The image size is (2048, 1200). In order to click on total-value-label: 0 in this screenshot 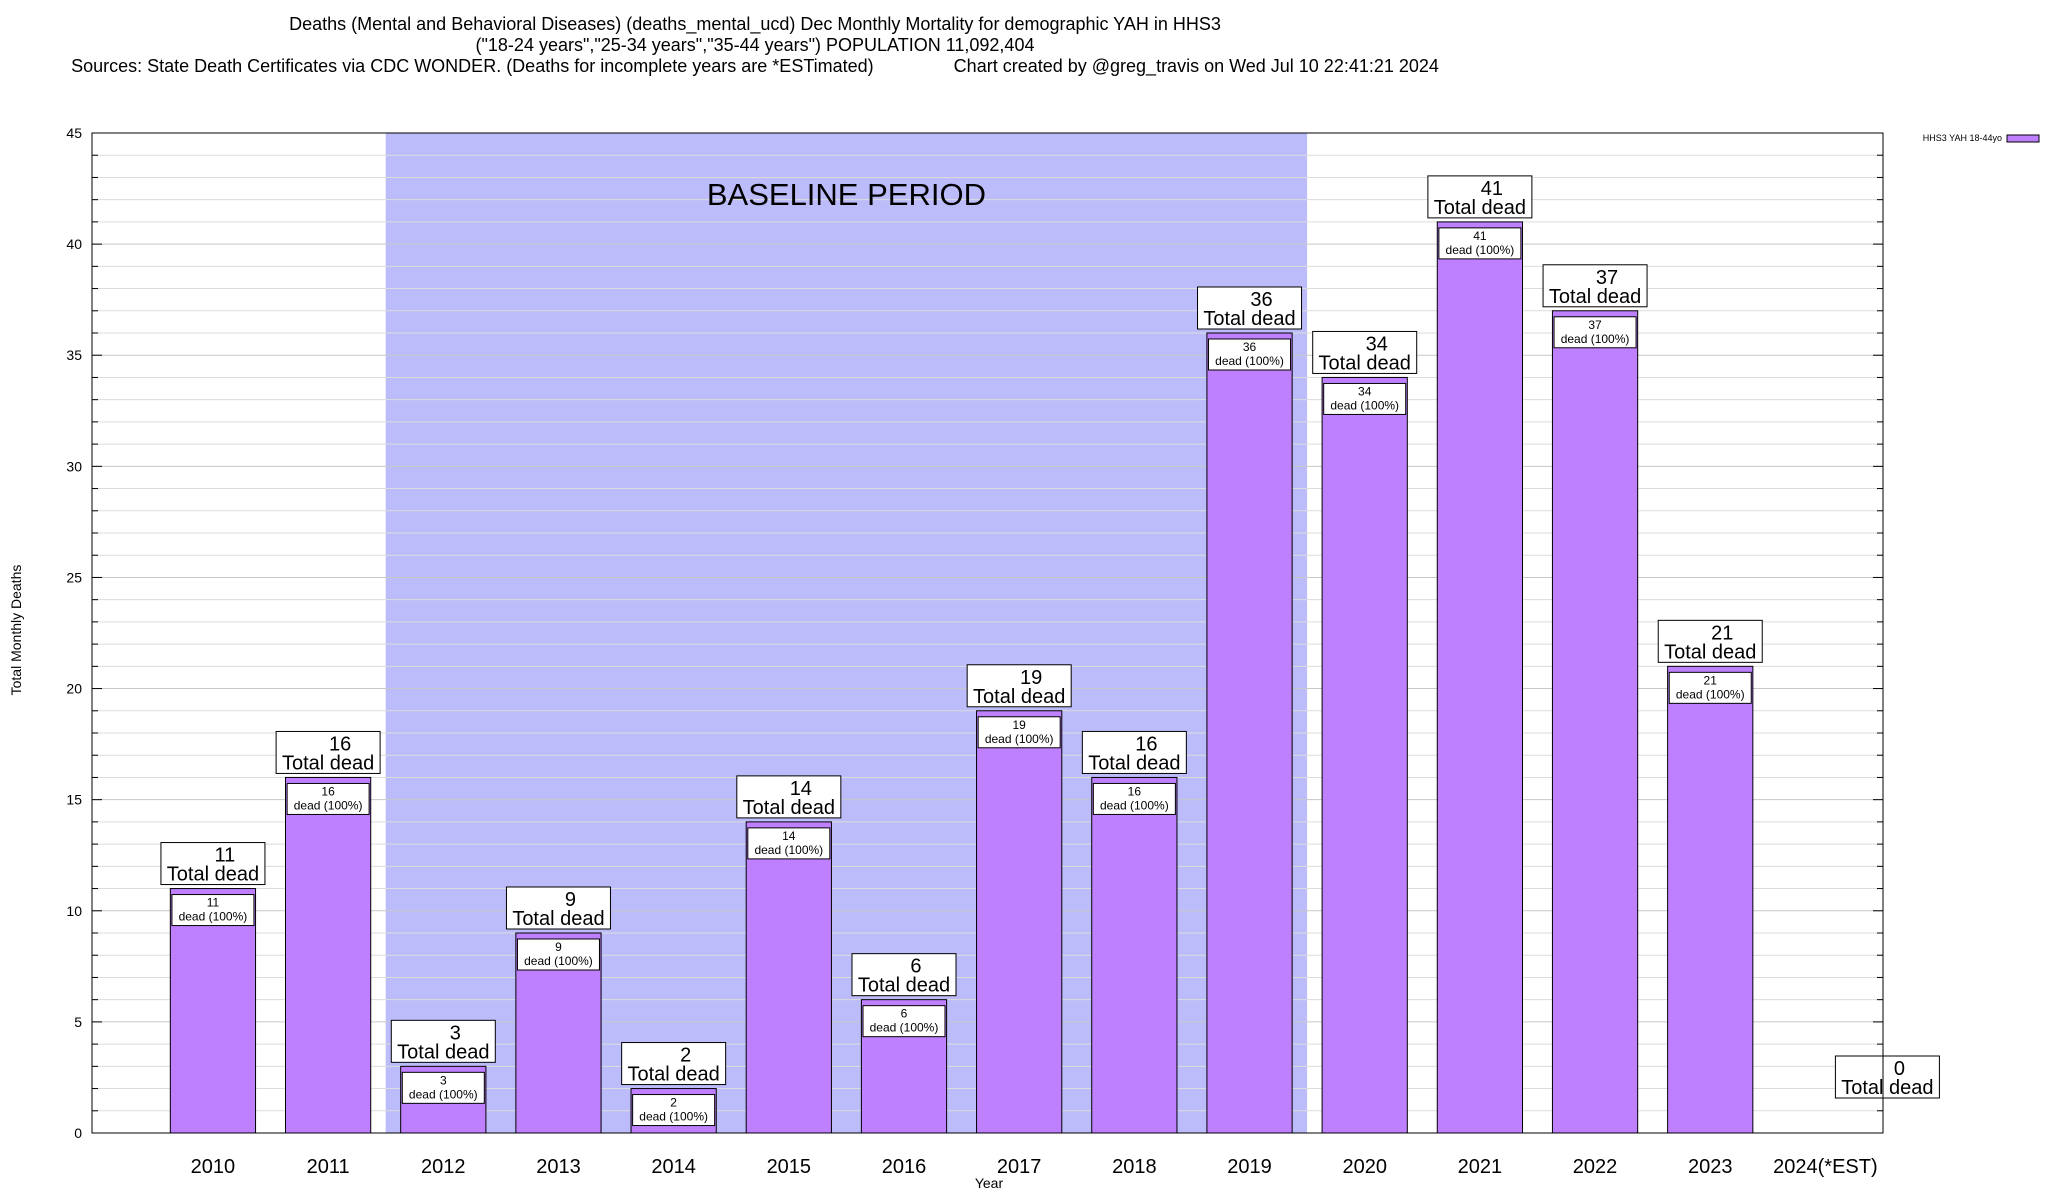, I will do `click(1899, 1069)`.